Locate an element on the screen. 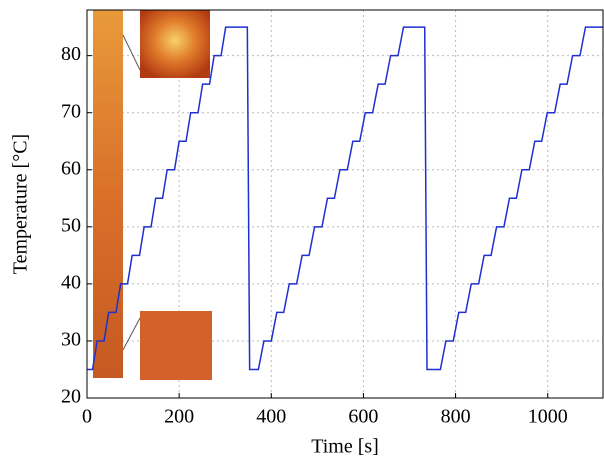  y-tick-label: 50 is located at coordinates (71, 225).